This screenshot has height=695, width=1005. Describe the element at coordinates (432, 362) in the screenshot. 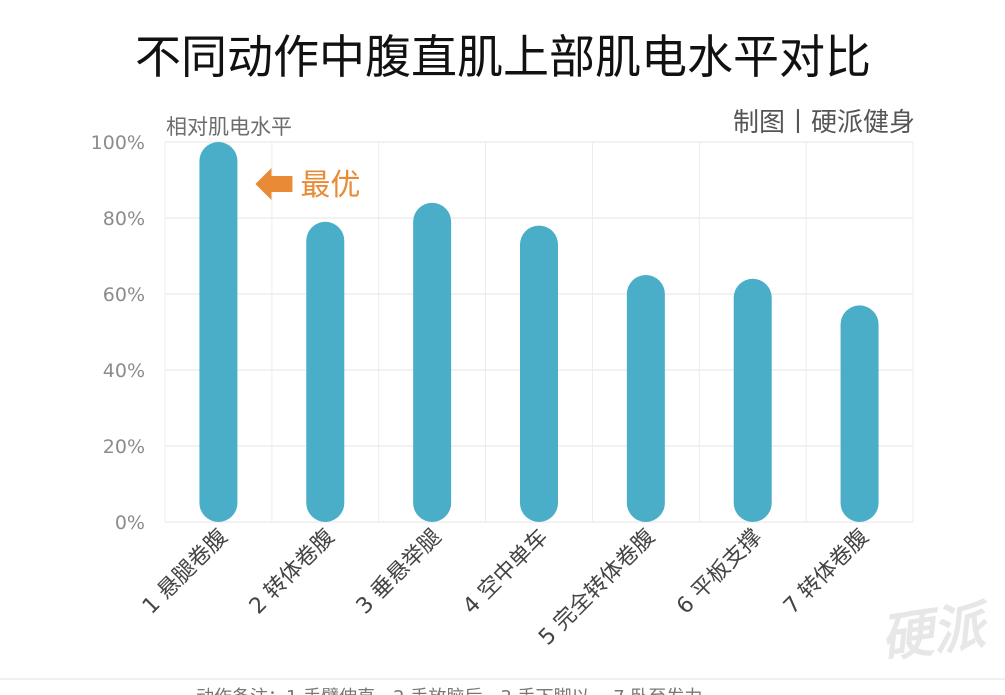

I see `bar: 3 垂悬举腿: 84%` at that location.